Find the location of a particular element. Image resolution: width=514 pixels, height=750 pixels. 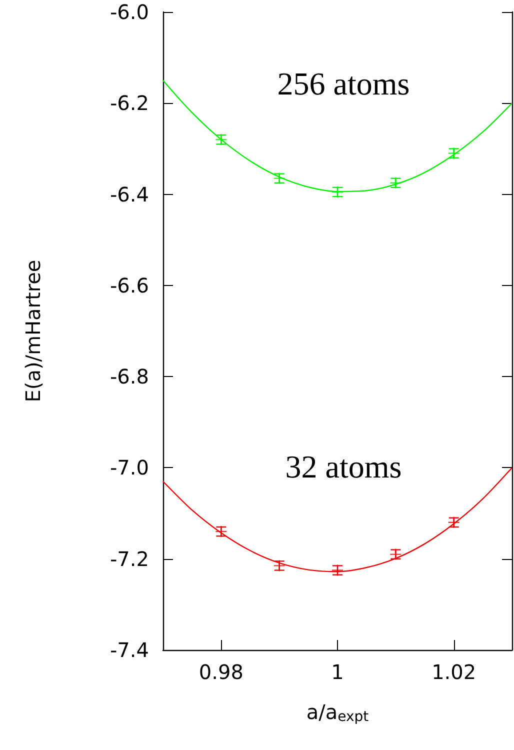

y-tick-label: -6.0 is located at coordinates (129, 12).